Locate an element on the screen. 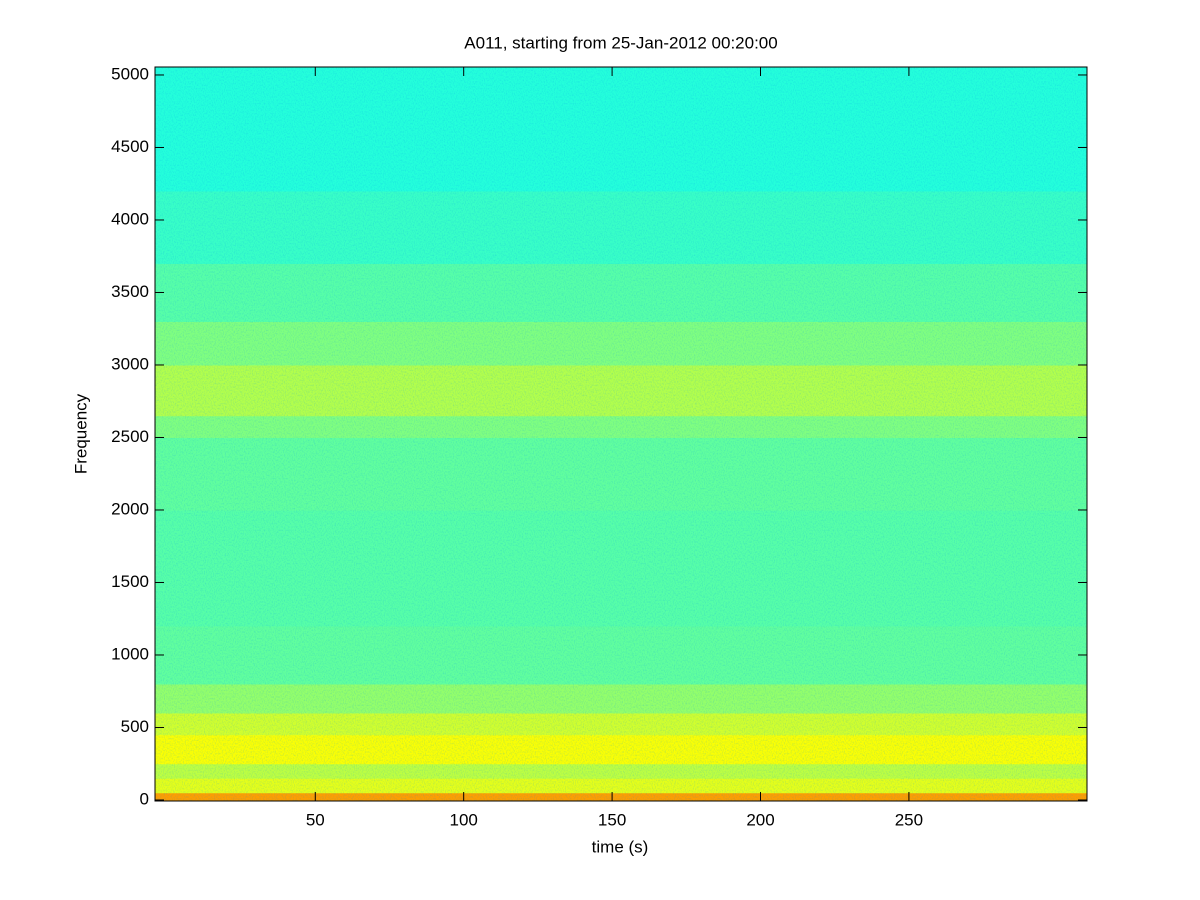  x-tick-label: 200 is located at coordinates (760, 819).